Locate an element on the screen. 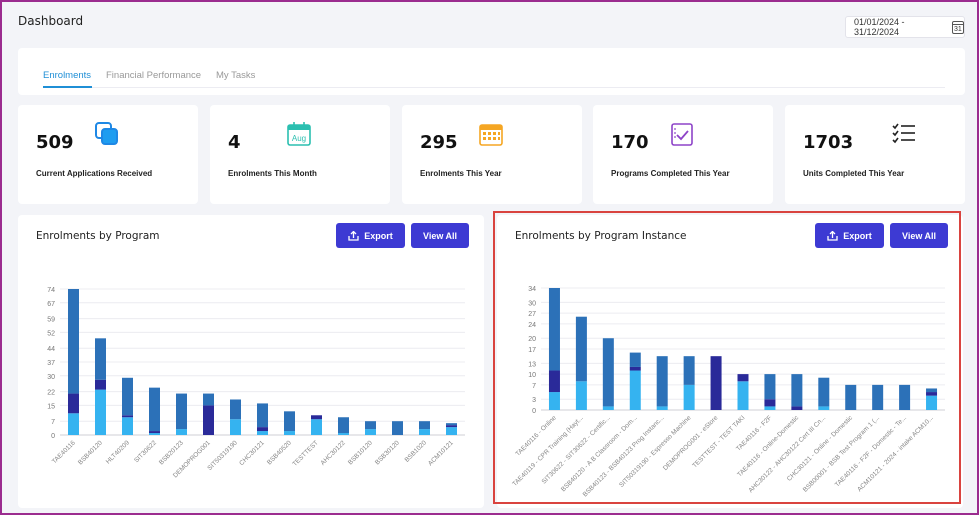 The width and height of the screenshot is (979, 515). x-tick-label: TESTTEST is located at coordinates (305, 453).